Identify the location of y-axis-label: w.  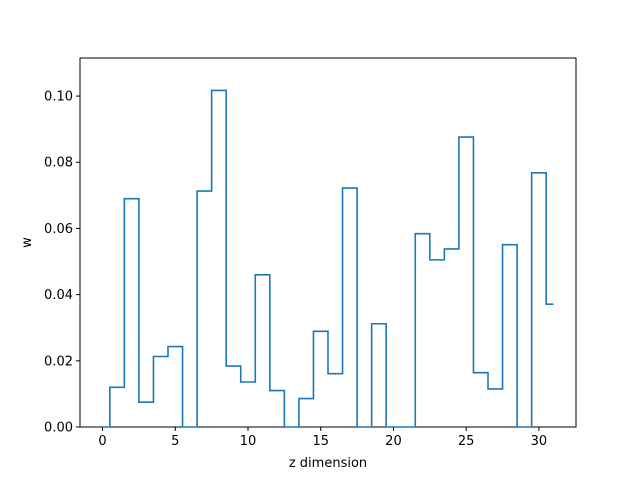
(27, 242).